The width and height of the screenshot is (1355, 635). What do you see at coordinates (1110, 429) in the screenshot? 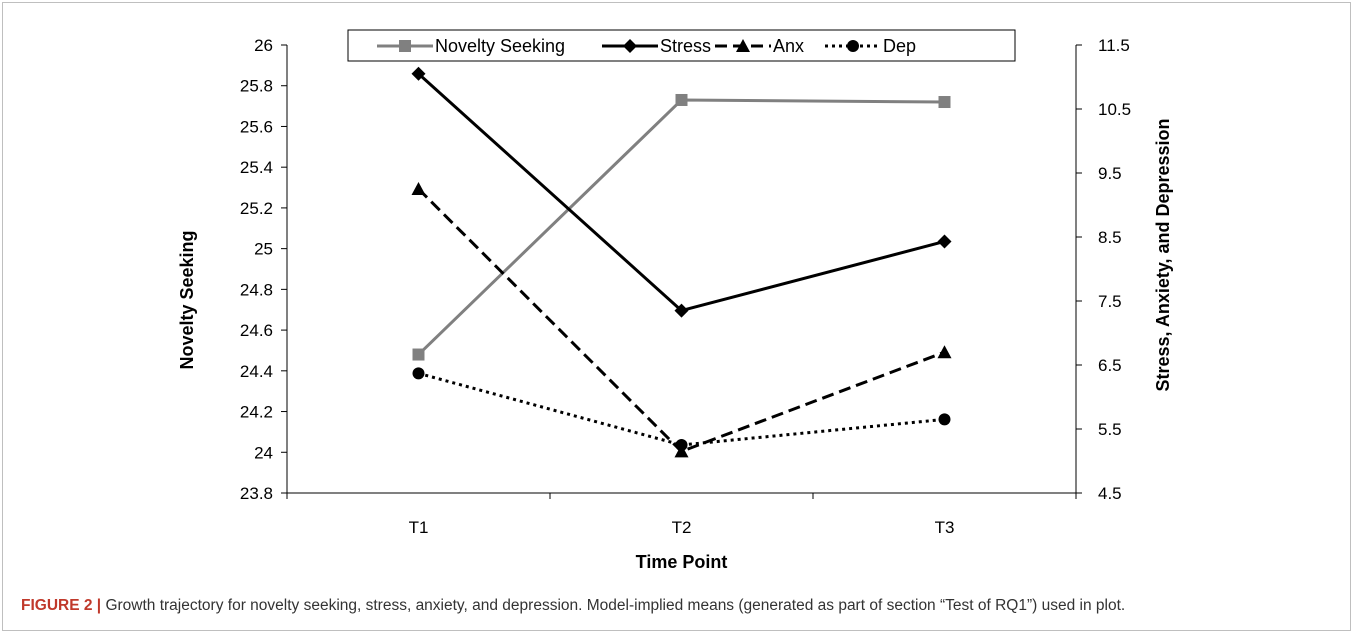
I see `y-right-tick-label: 5.5` at bounding box center [1110, 429].